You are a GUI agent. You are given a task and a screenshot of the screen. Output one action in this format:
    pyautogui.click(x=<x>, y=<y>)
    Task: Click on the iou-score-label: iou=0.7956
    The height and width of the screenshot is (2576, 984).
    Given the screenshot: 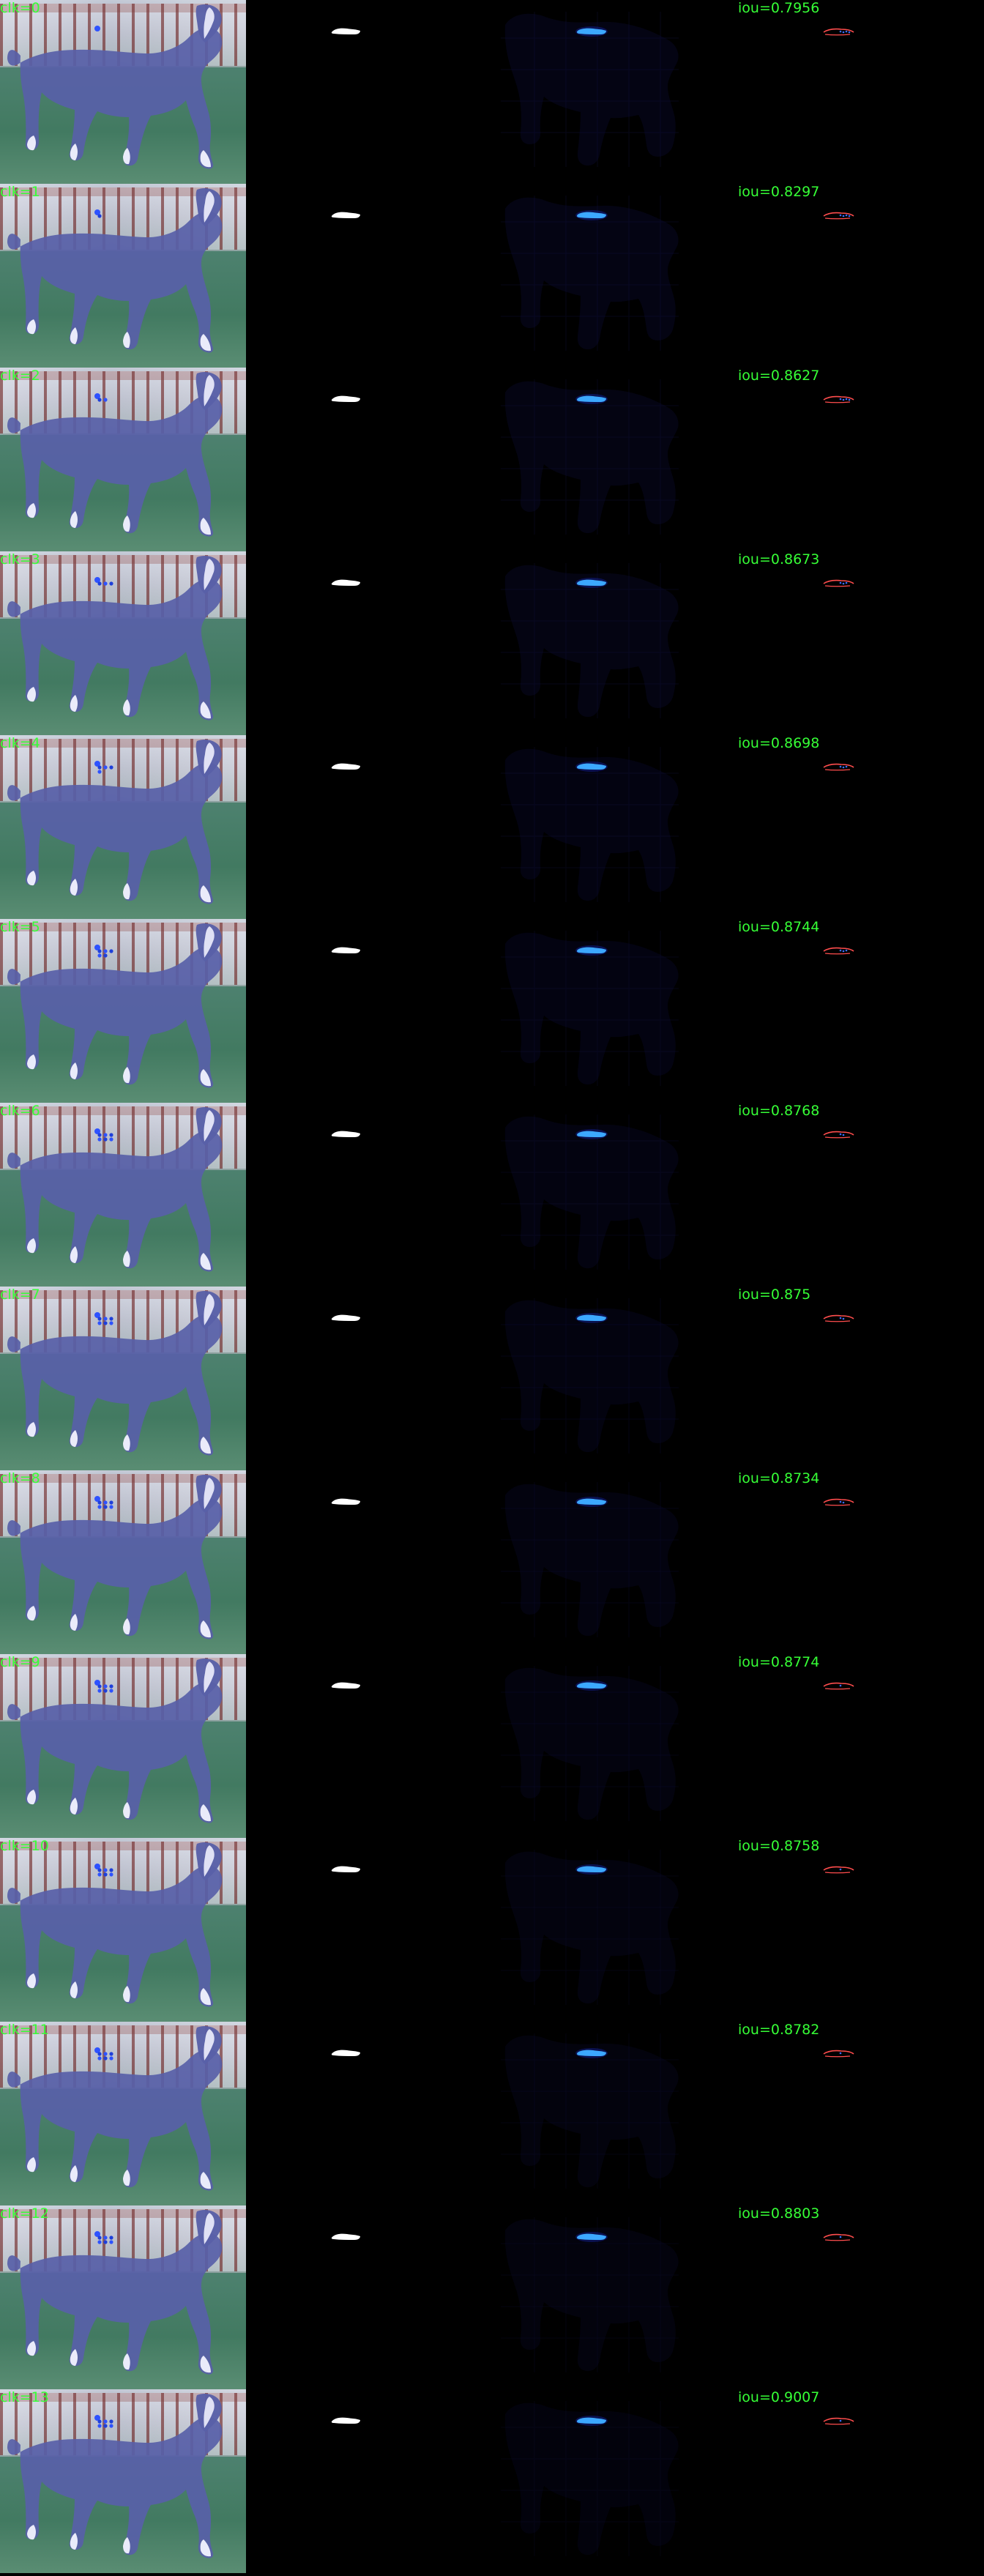 What is the action you would take?
    pyautogui.click(x=779, y=8)
    